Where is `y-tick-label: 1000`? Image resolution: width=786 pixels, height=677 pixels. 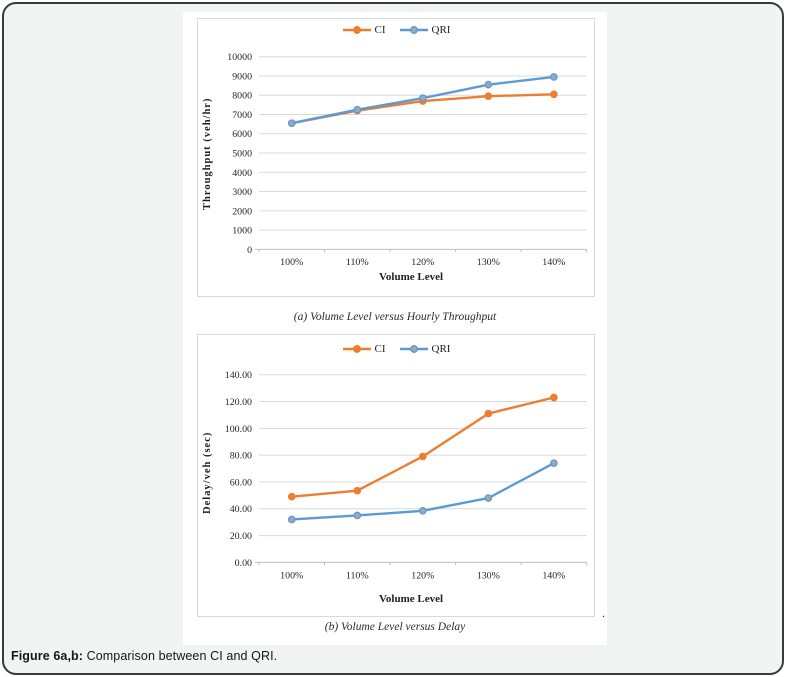 y-tick-label: 1000 is located at coordinates (242, 231).